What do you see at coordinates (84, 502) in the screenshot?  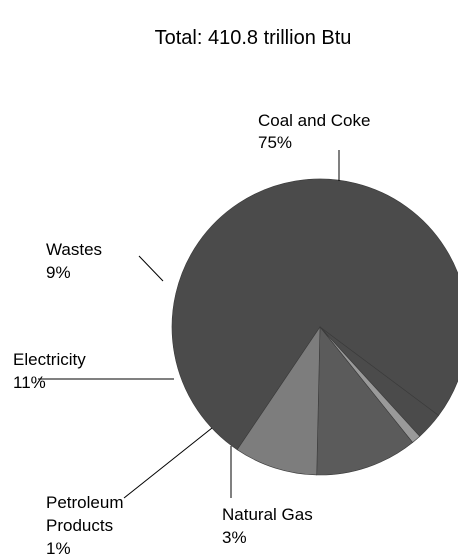 I see `slice-label-petroleum-line-1: Petroleum` at bounding box center [84, 502].